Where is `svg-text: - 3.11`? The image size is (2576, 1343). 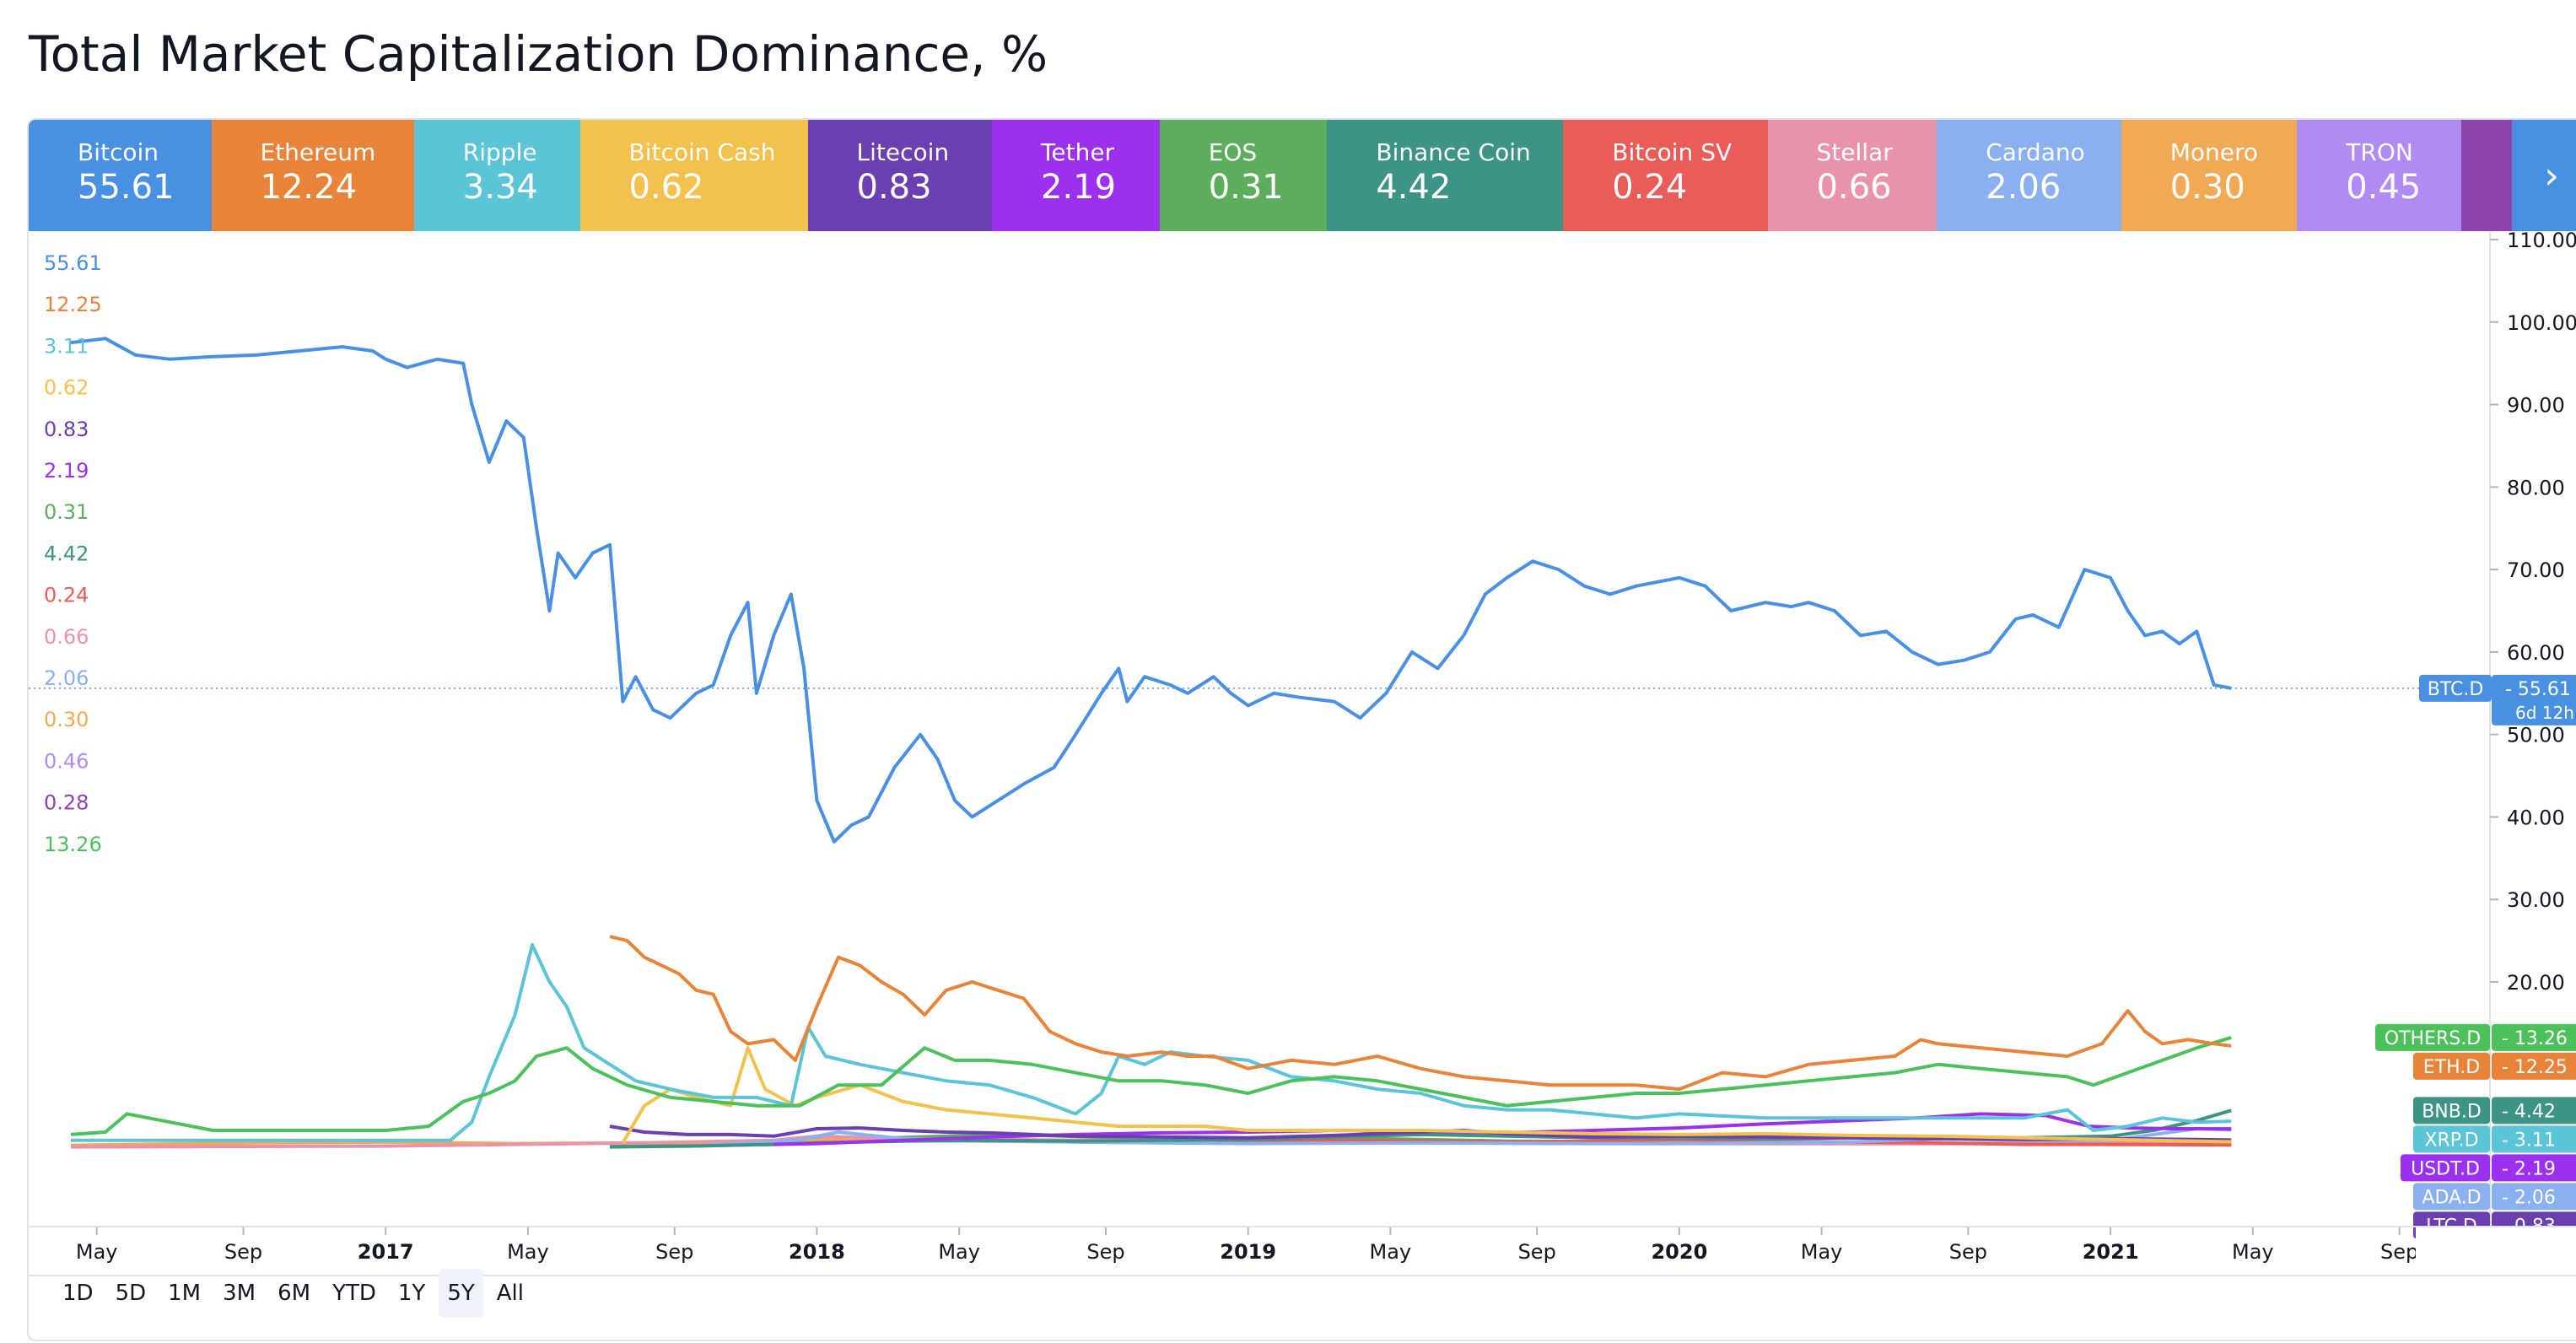
svg-text: - 3.11 is located at coordinates (2529, 1140).